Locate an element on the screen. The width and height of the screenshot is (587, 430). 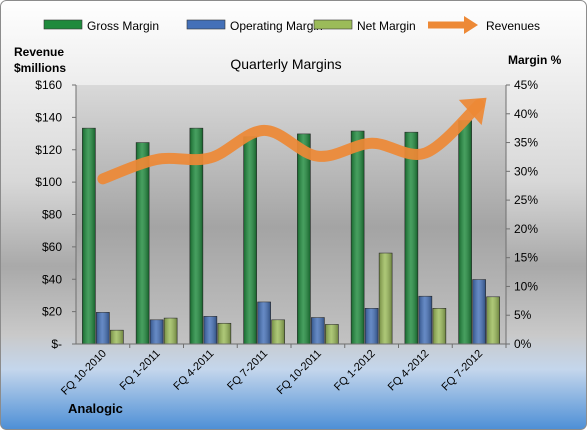
left-axis-label-line1: Revenue is located at coordinates (39, 52).